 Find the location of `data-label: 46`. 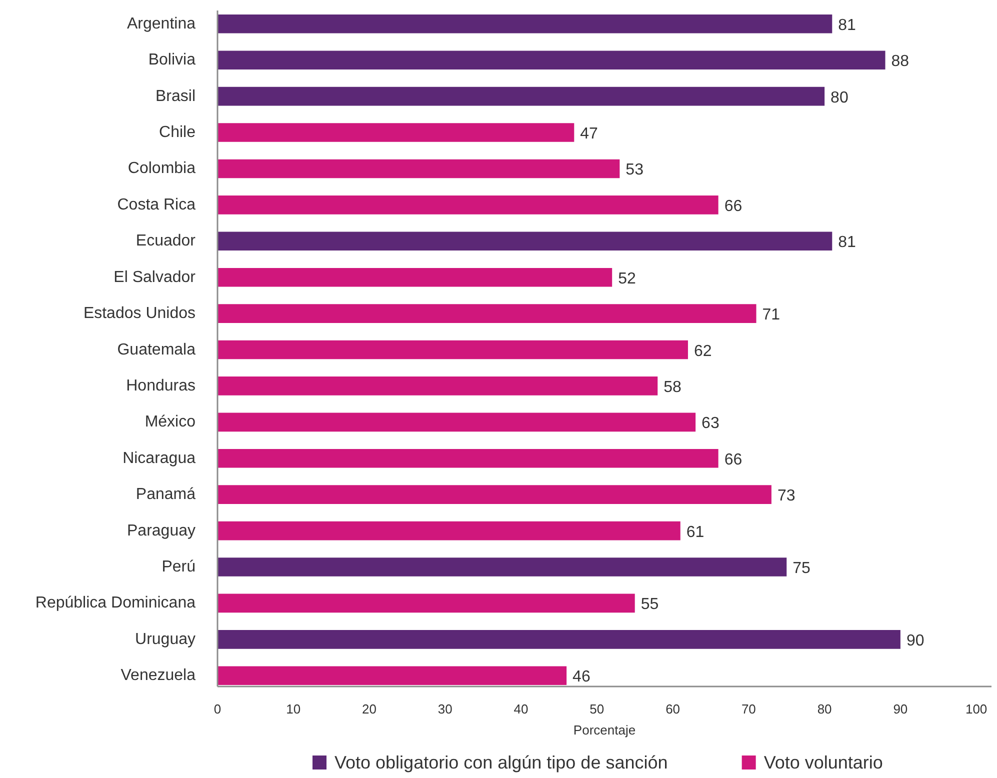

data-label: 46 is located at coordinates (581, 677).